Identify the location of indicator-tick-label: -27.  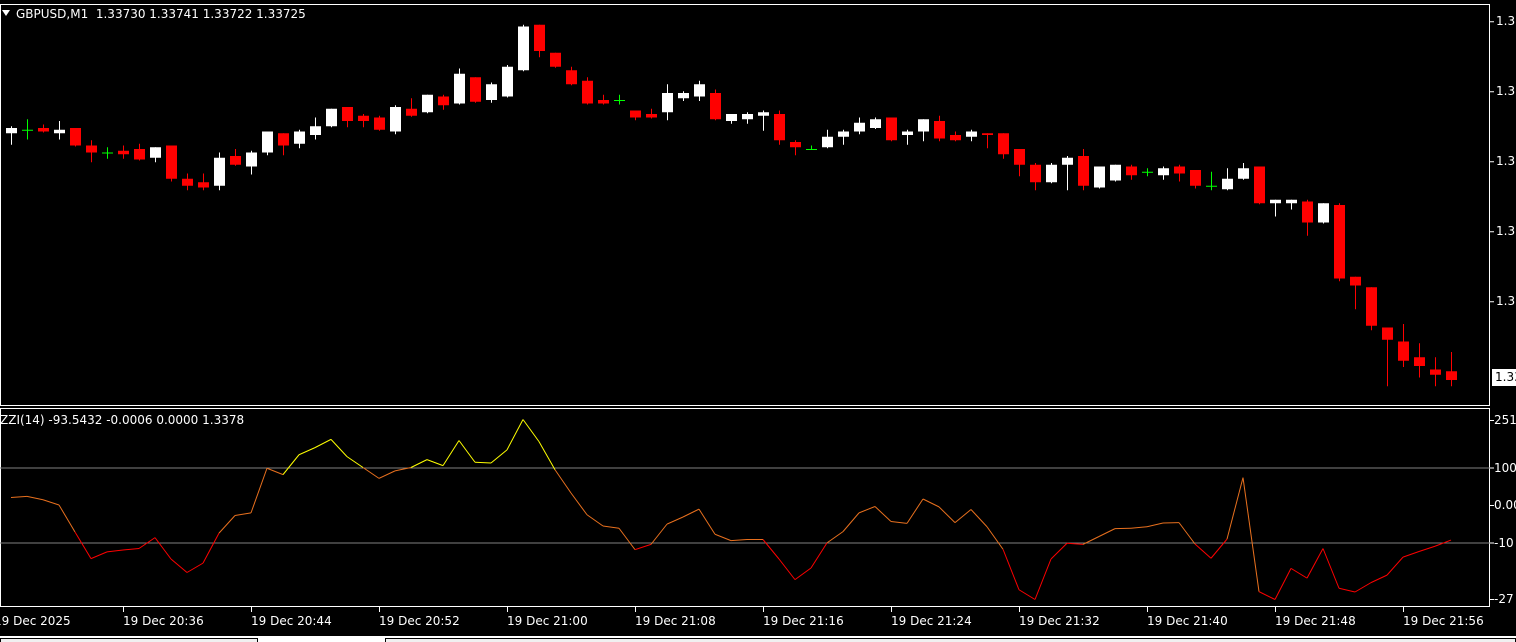
(1504, 599).